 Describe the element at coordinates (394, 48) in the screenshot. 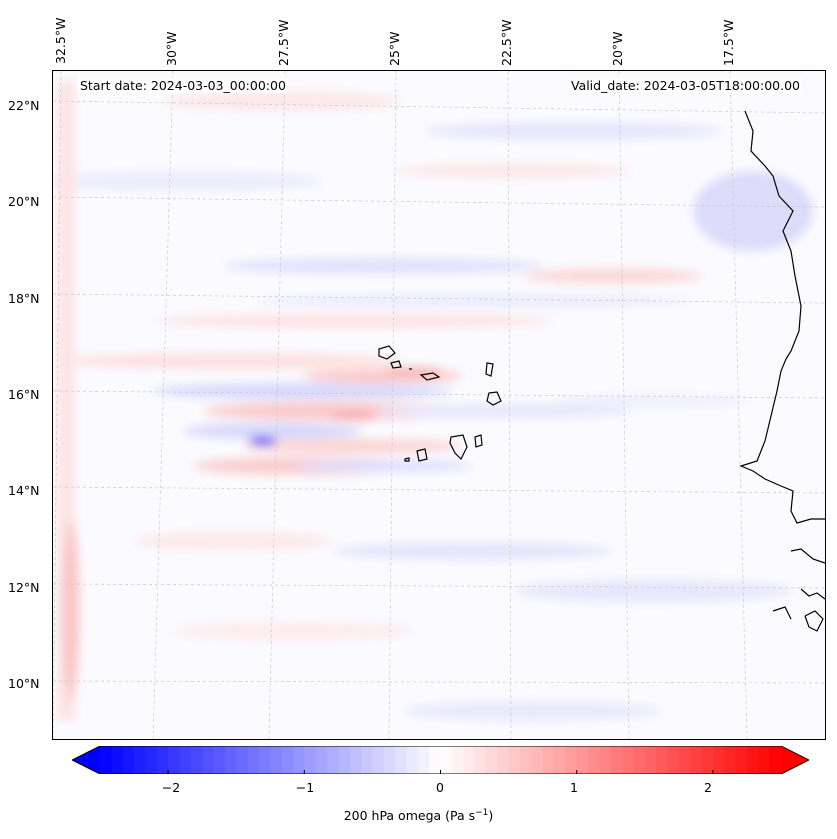

I see `lon-label: 25°W` at that location.